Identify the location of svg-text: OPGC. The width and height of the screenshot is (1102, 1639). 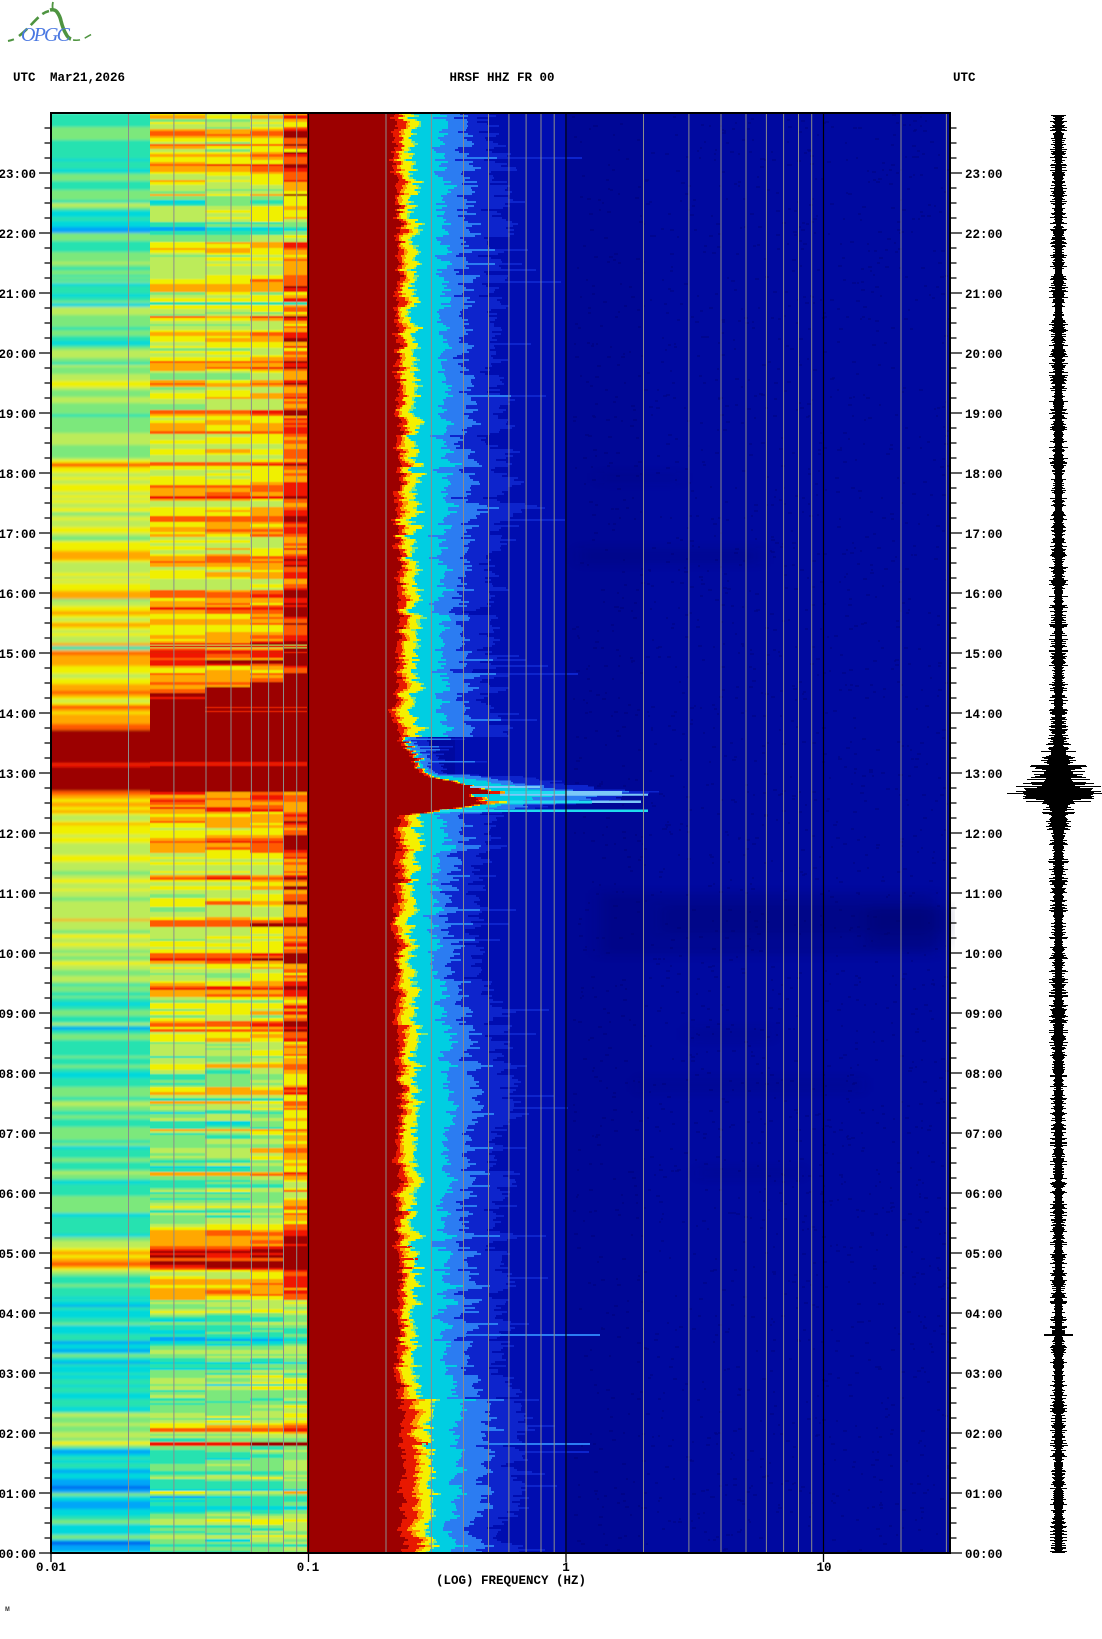
(46, 35).